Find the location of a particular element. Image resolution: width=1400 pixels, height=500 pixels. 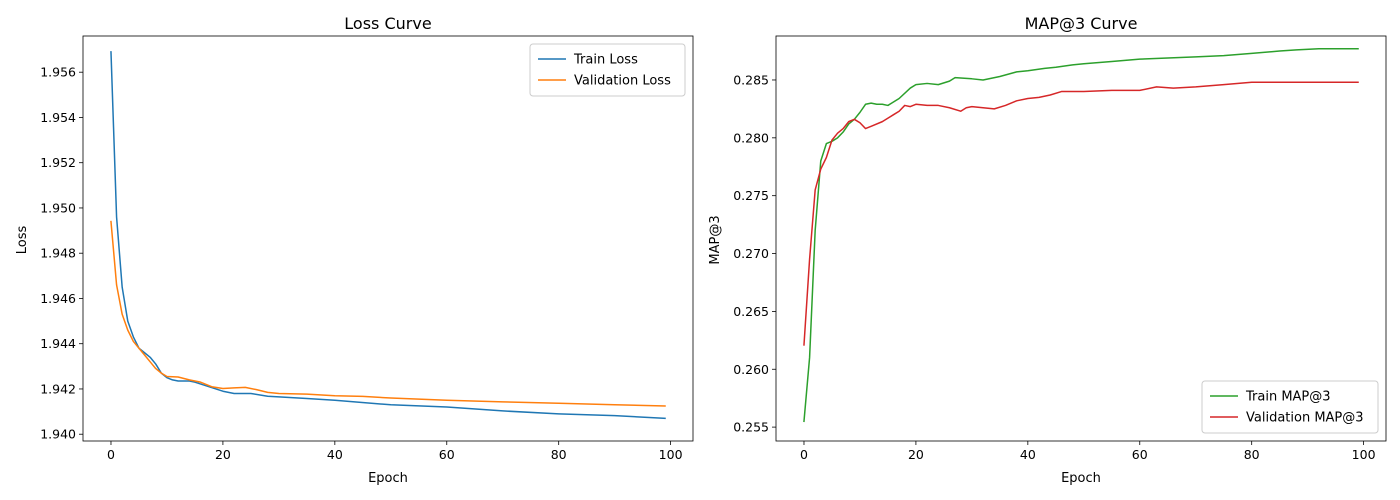

y-tick-label: 0.285 is located at coordinates (751, 79).